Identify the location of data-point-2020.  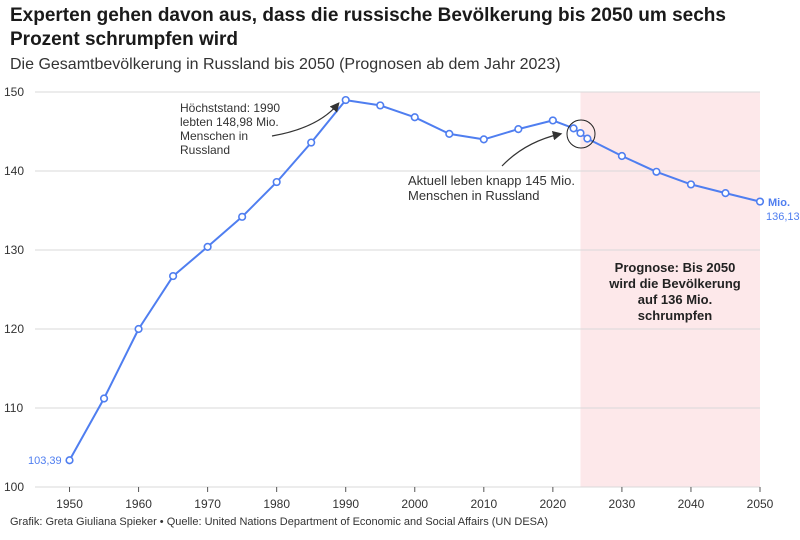
(552, 120).